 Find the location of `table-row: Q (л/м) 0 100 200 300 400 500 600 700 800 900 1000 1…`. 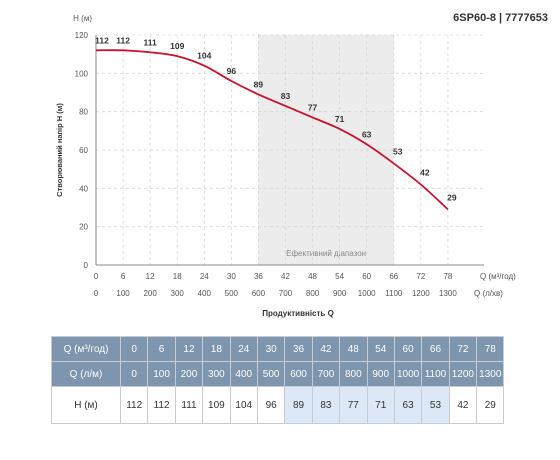

table-row: Q (л/м) 0 100 200 300 400 500 600 700 800 900 1000 1… is located at coordinates (278, 374).